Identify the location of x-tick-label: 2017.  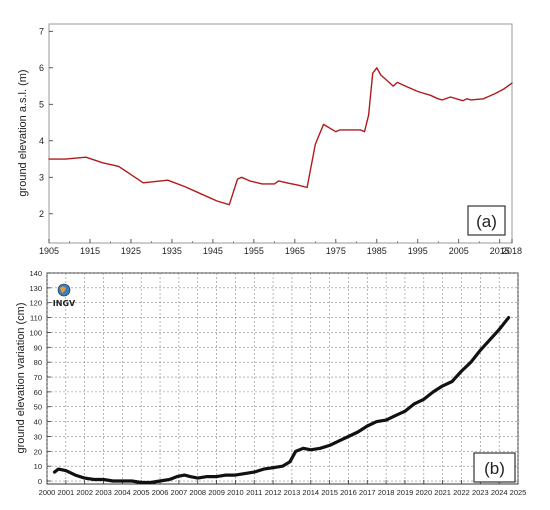
(367, 492).